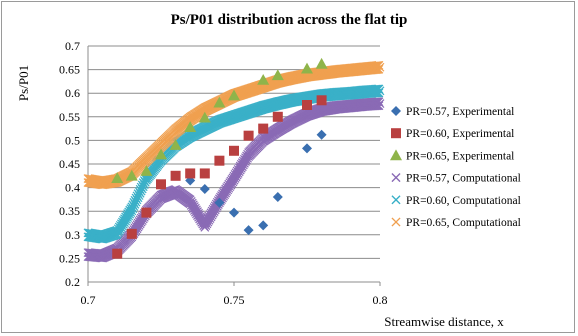 The height and width of the screenshot is (336, 578). Describe the element at coordinates (72, 188) in the screenshot. I see `y-tick-label: 0.4` at that location.